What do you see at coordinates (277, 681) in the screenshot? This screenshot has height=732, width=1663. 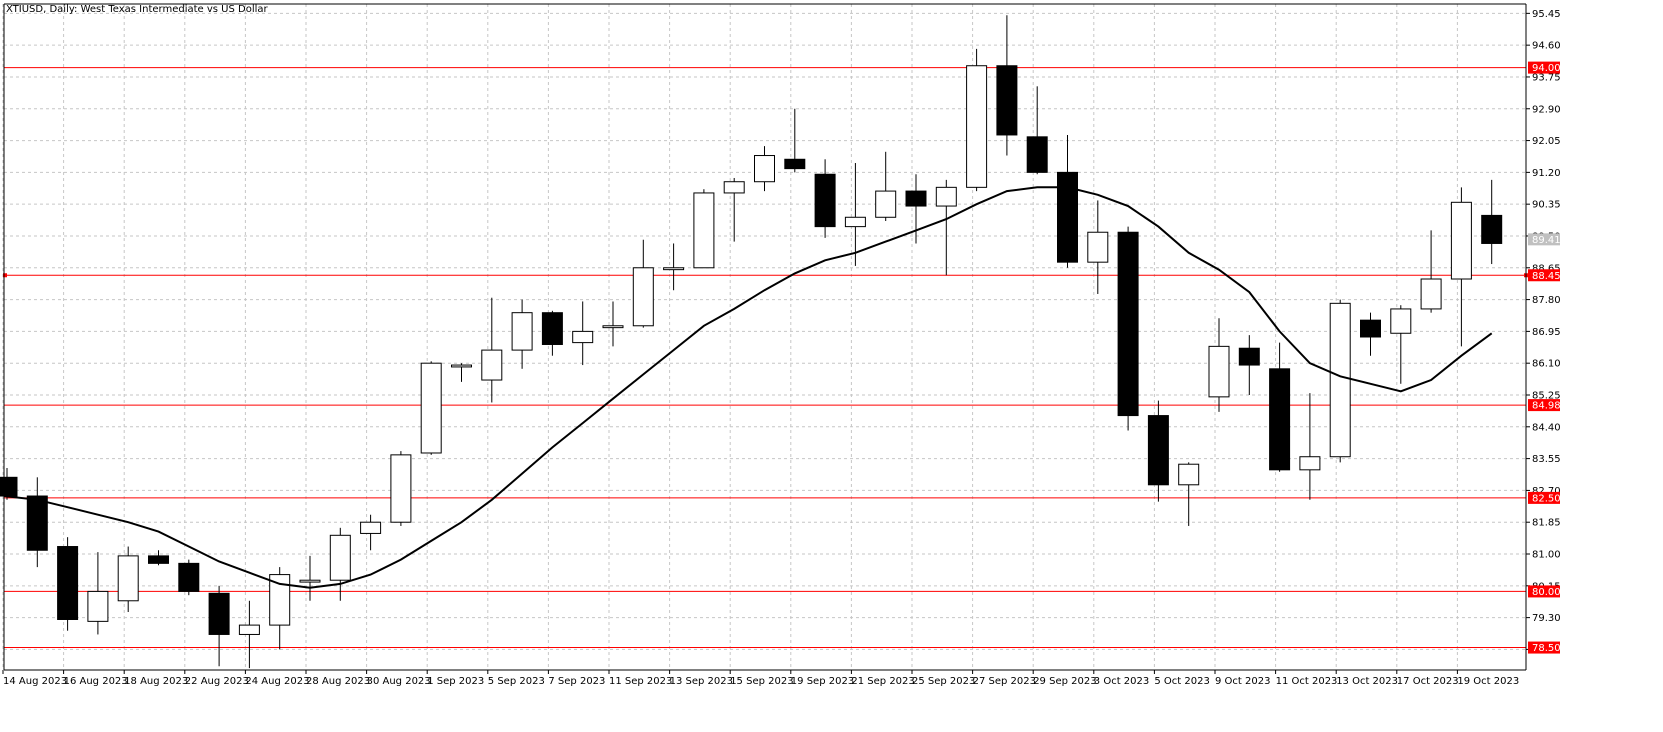 I see `x-tick-label-4: 24 Aug 2023` at bounding box center [277, 681].